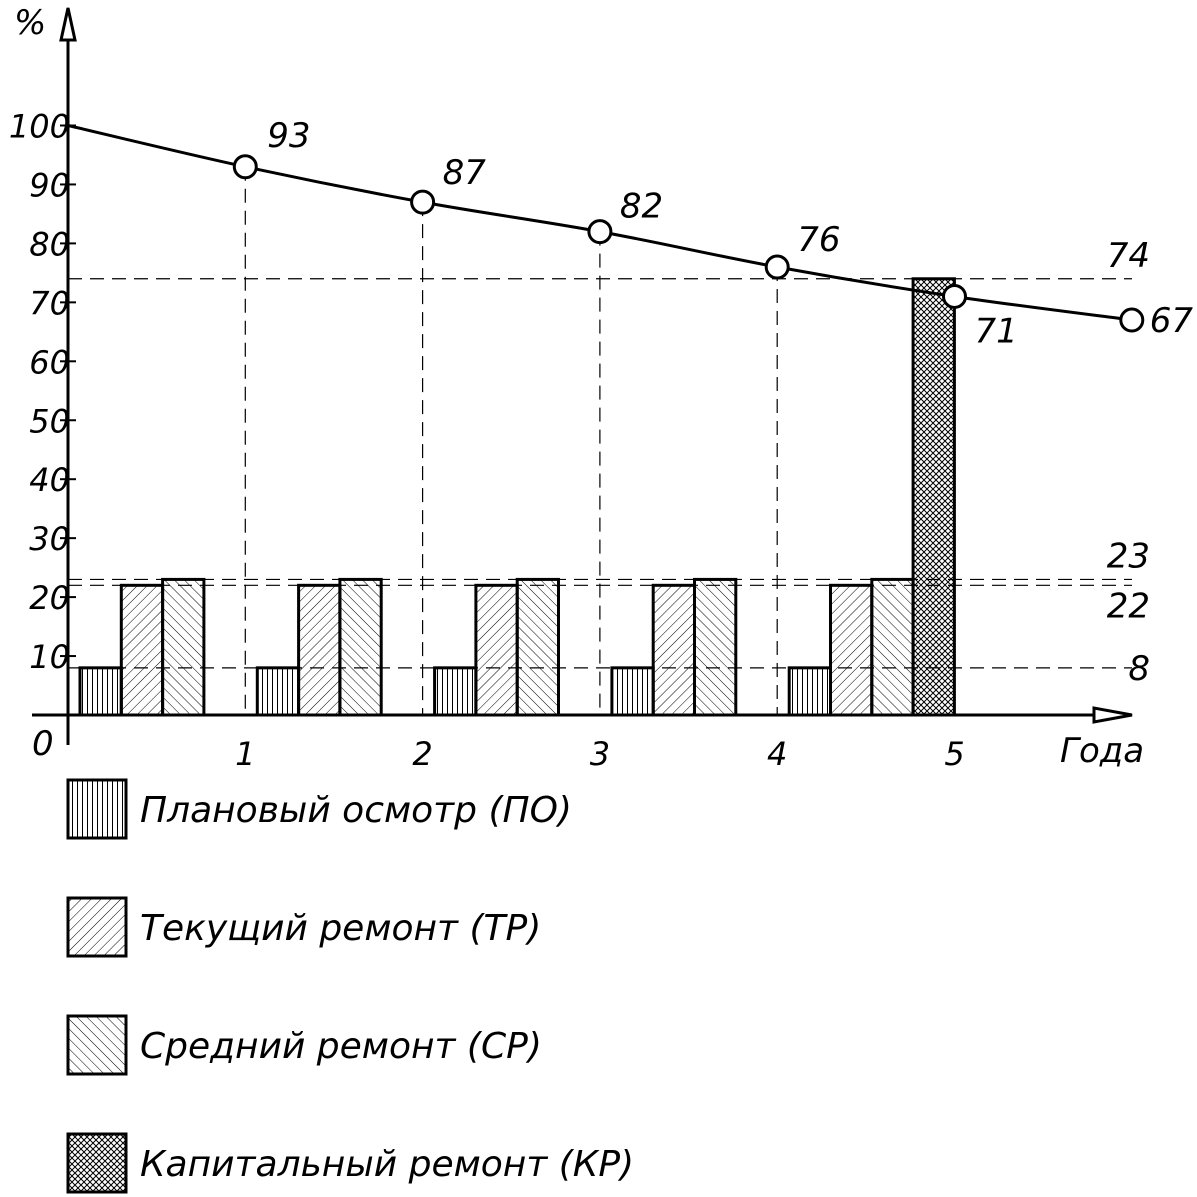 Image resolution: width=1197 pixels, height=1197 pixels. Describe the element at coordinates (49, 480) in the screenshot. I see `y-tick-label: 40` at that location.